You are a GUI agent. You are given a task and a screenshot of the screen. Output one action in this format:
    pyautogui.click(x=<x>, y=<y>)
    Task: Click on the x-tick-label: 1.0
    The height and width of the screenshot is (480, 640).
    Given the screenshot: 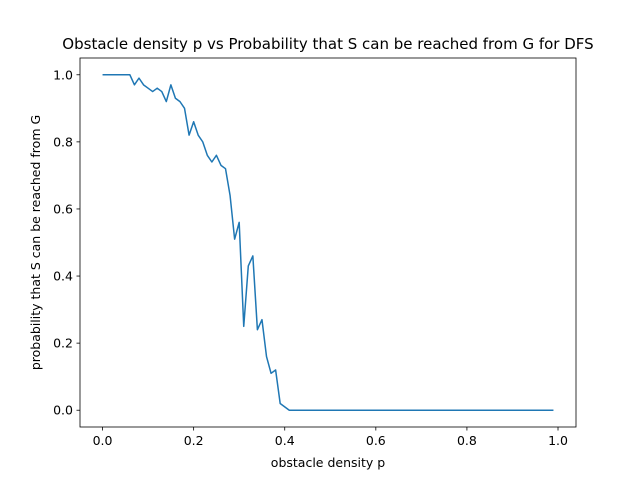 What is the action you would take?
    pyautogui.click(x=558, y=440)
    